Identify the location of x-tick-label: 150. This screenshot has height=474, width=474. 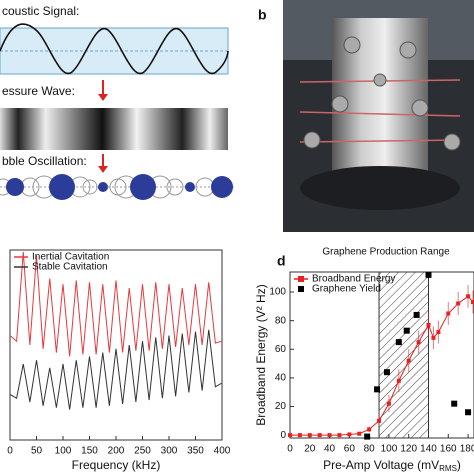
(89, 451).